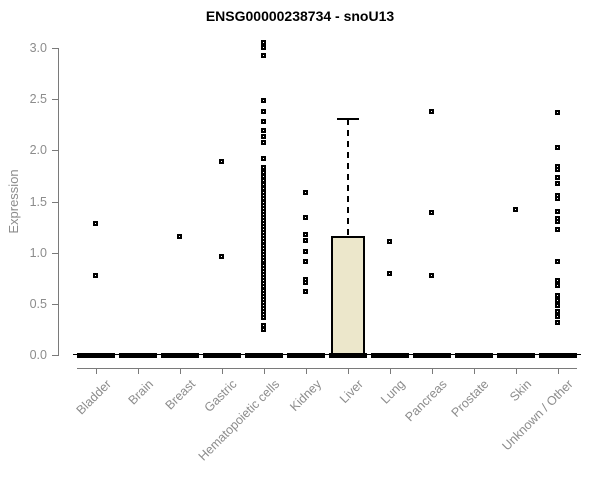  Describe the element at coordinates (393, 392) in the screenshot. I see `x-tick-label: Lung` at that location.